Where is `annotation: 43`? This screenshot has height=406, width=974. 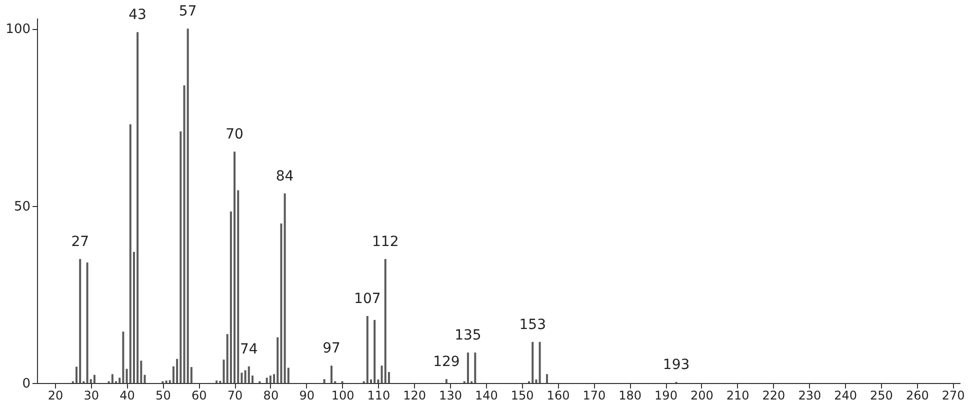 annotation: 43 is located at coordinates (137, 15).